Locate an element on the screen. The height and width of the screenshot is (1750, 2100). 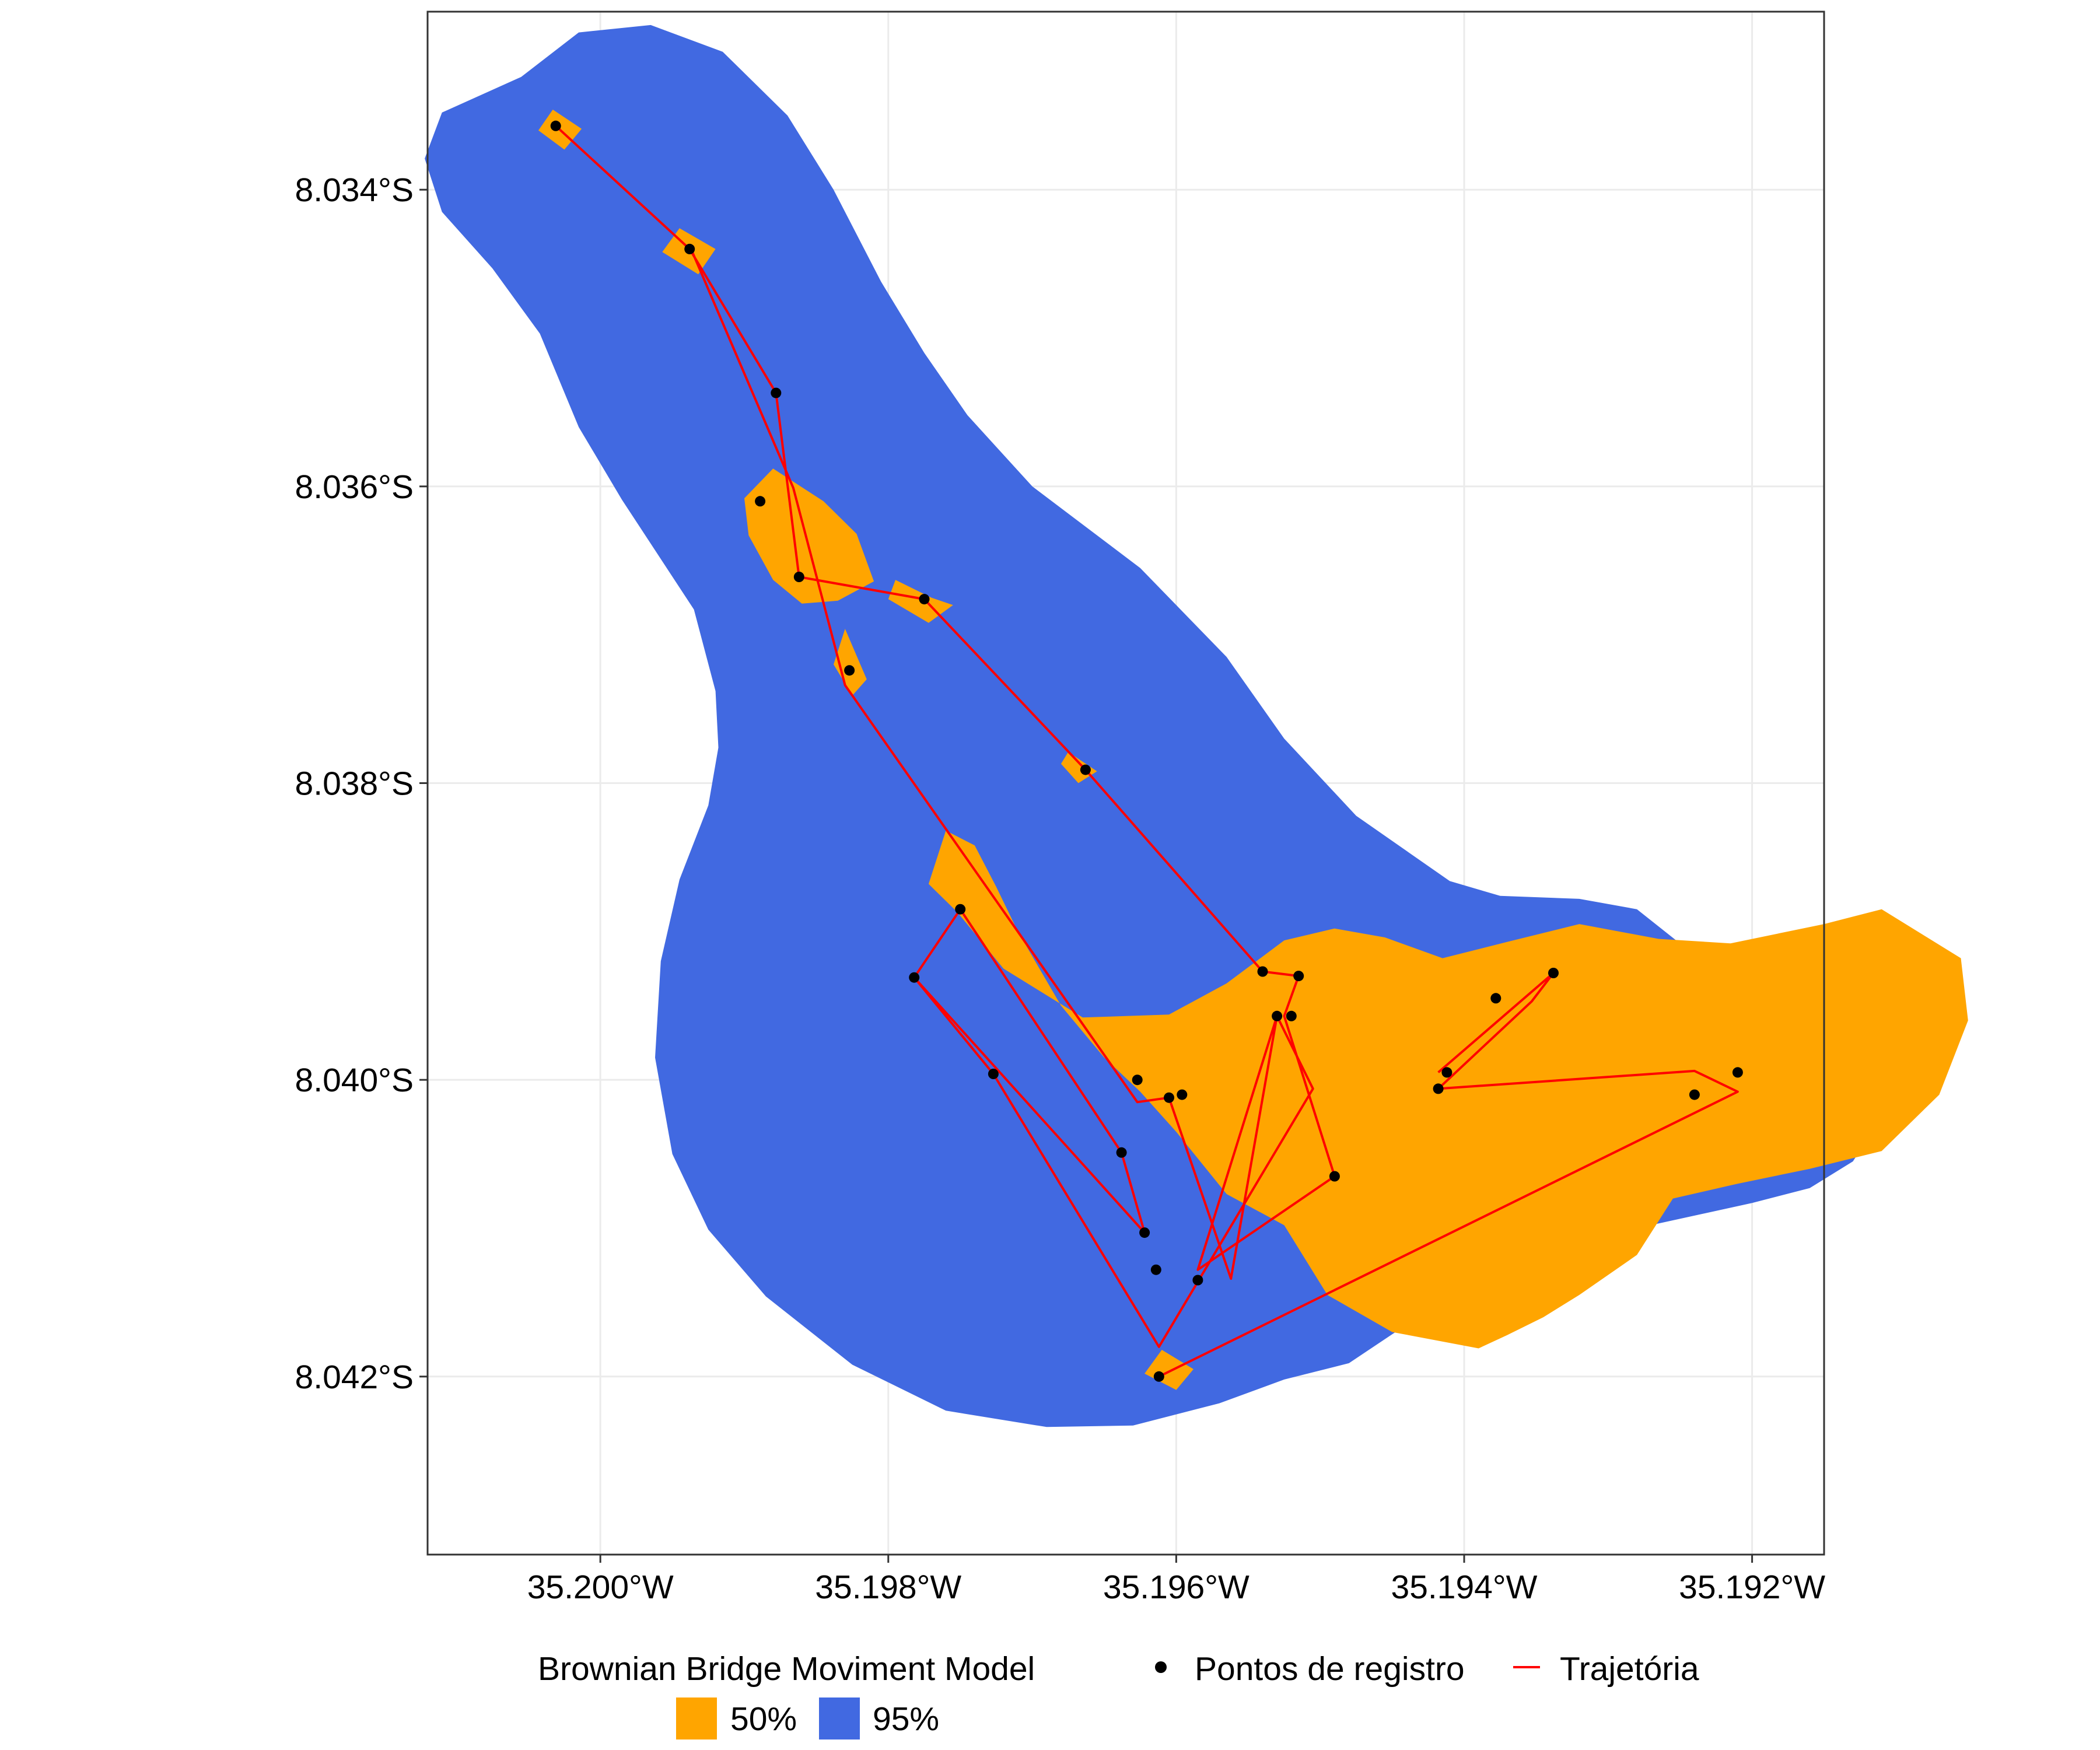
legend-50-label: 50% is located at coordinates (764, 1719).